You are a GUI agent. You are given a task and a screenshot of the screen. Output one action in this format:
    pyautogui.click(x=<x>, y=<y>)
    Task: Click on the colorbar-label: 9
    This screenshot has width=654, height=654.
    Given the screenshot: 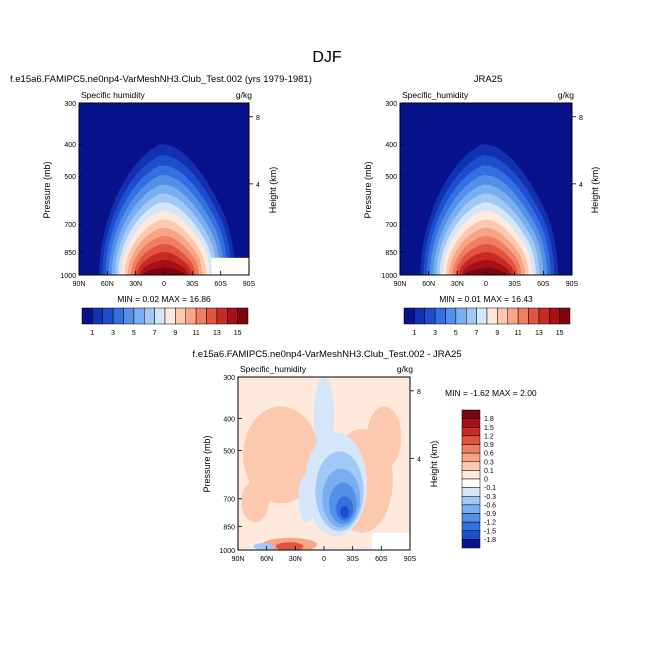 What is the action you would take?
    pyautogui.click(x=175, y=333)
    